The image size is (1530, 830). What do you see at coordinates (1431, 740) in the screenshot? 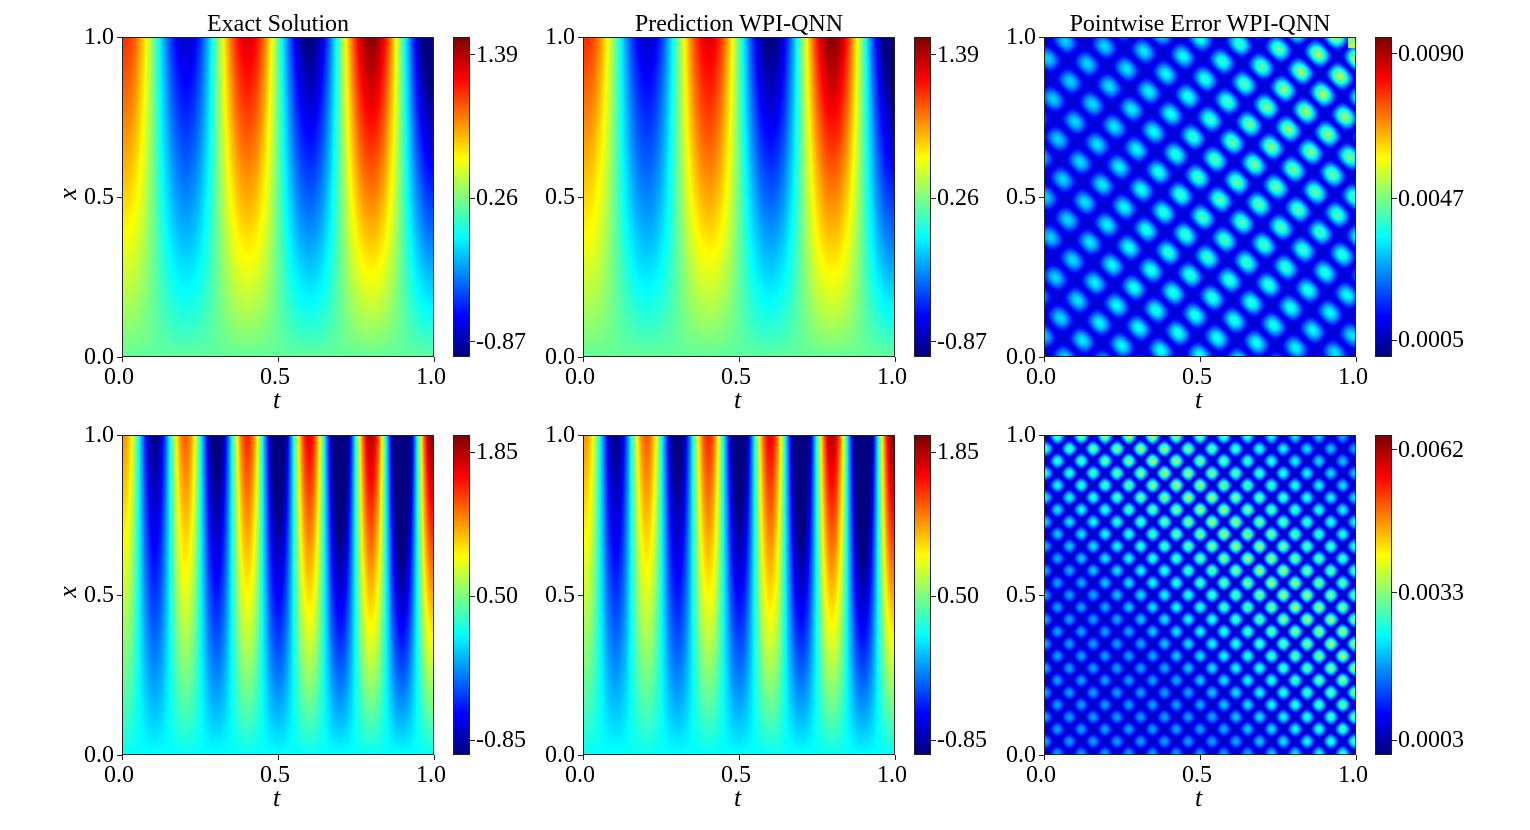
I see `colorbar-tick-label: 0.0003` at bounding box center [1431, 740].